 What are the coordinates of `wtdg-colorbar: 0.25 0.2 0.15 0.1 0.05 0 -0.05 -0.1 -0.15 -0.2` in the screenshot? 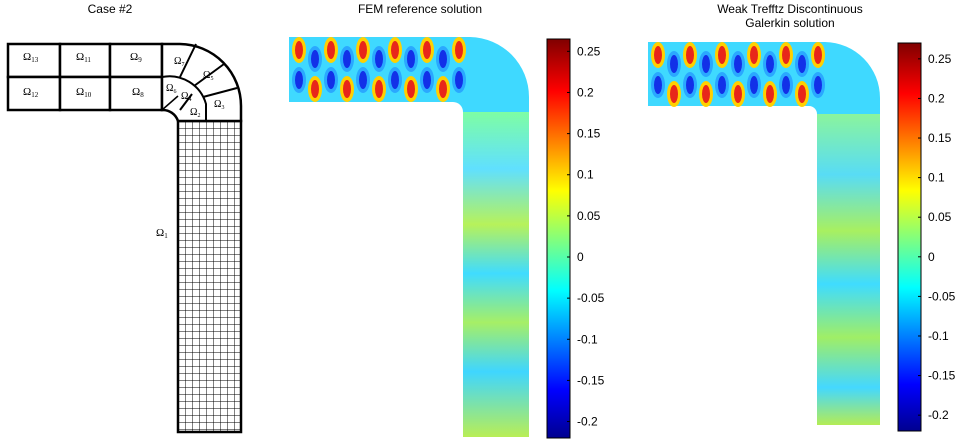 It's located at (926, 237).